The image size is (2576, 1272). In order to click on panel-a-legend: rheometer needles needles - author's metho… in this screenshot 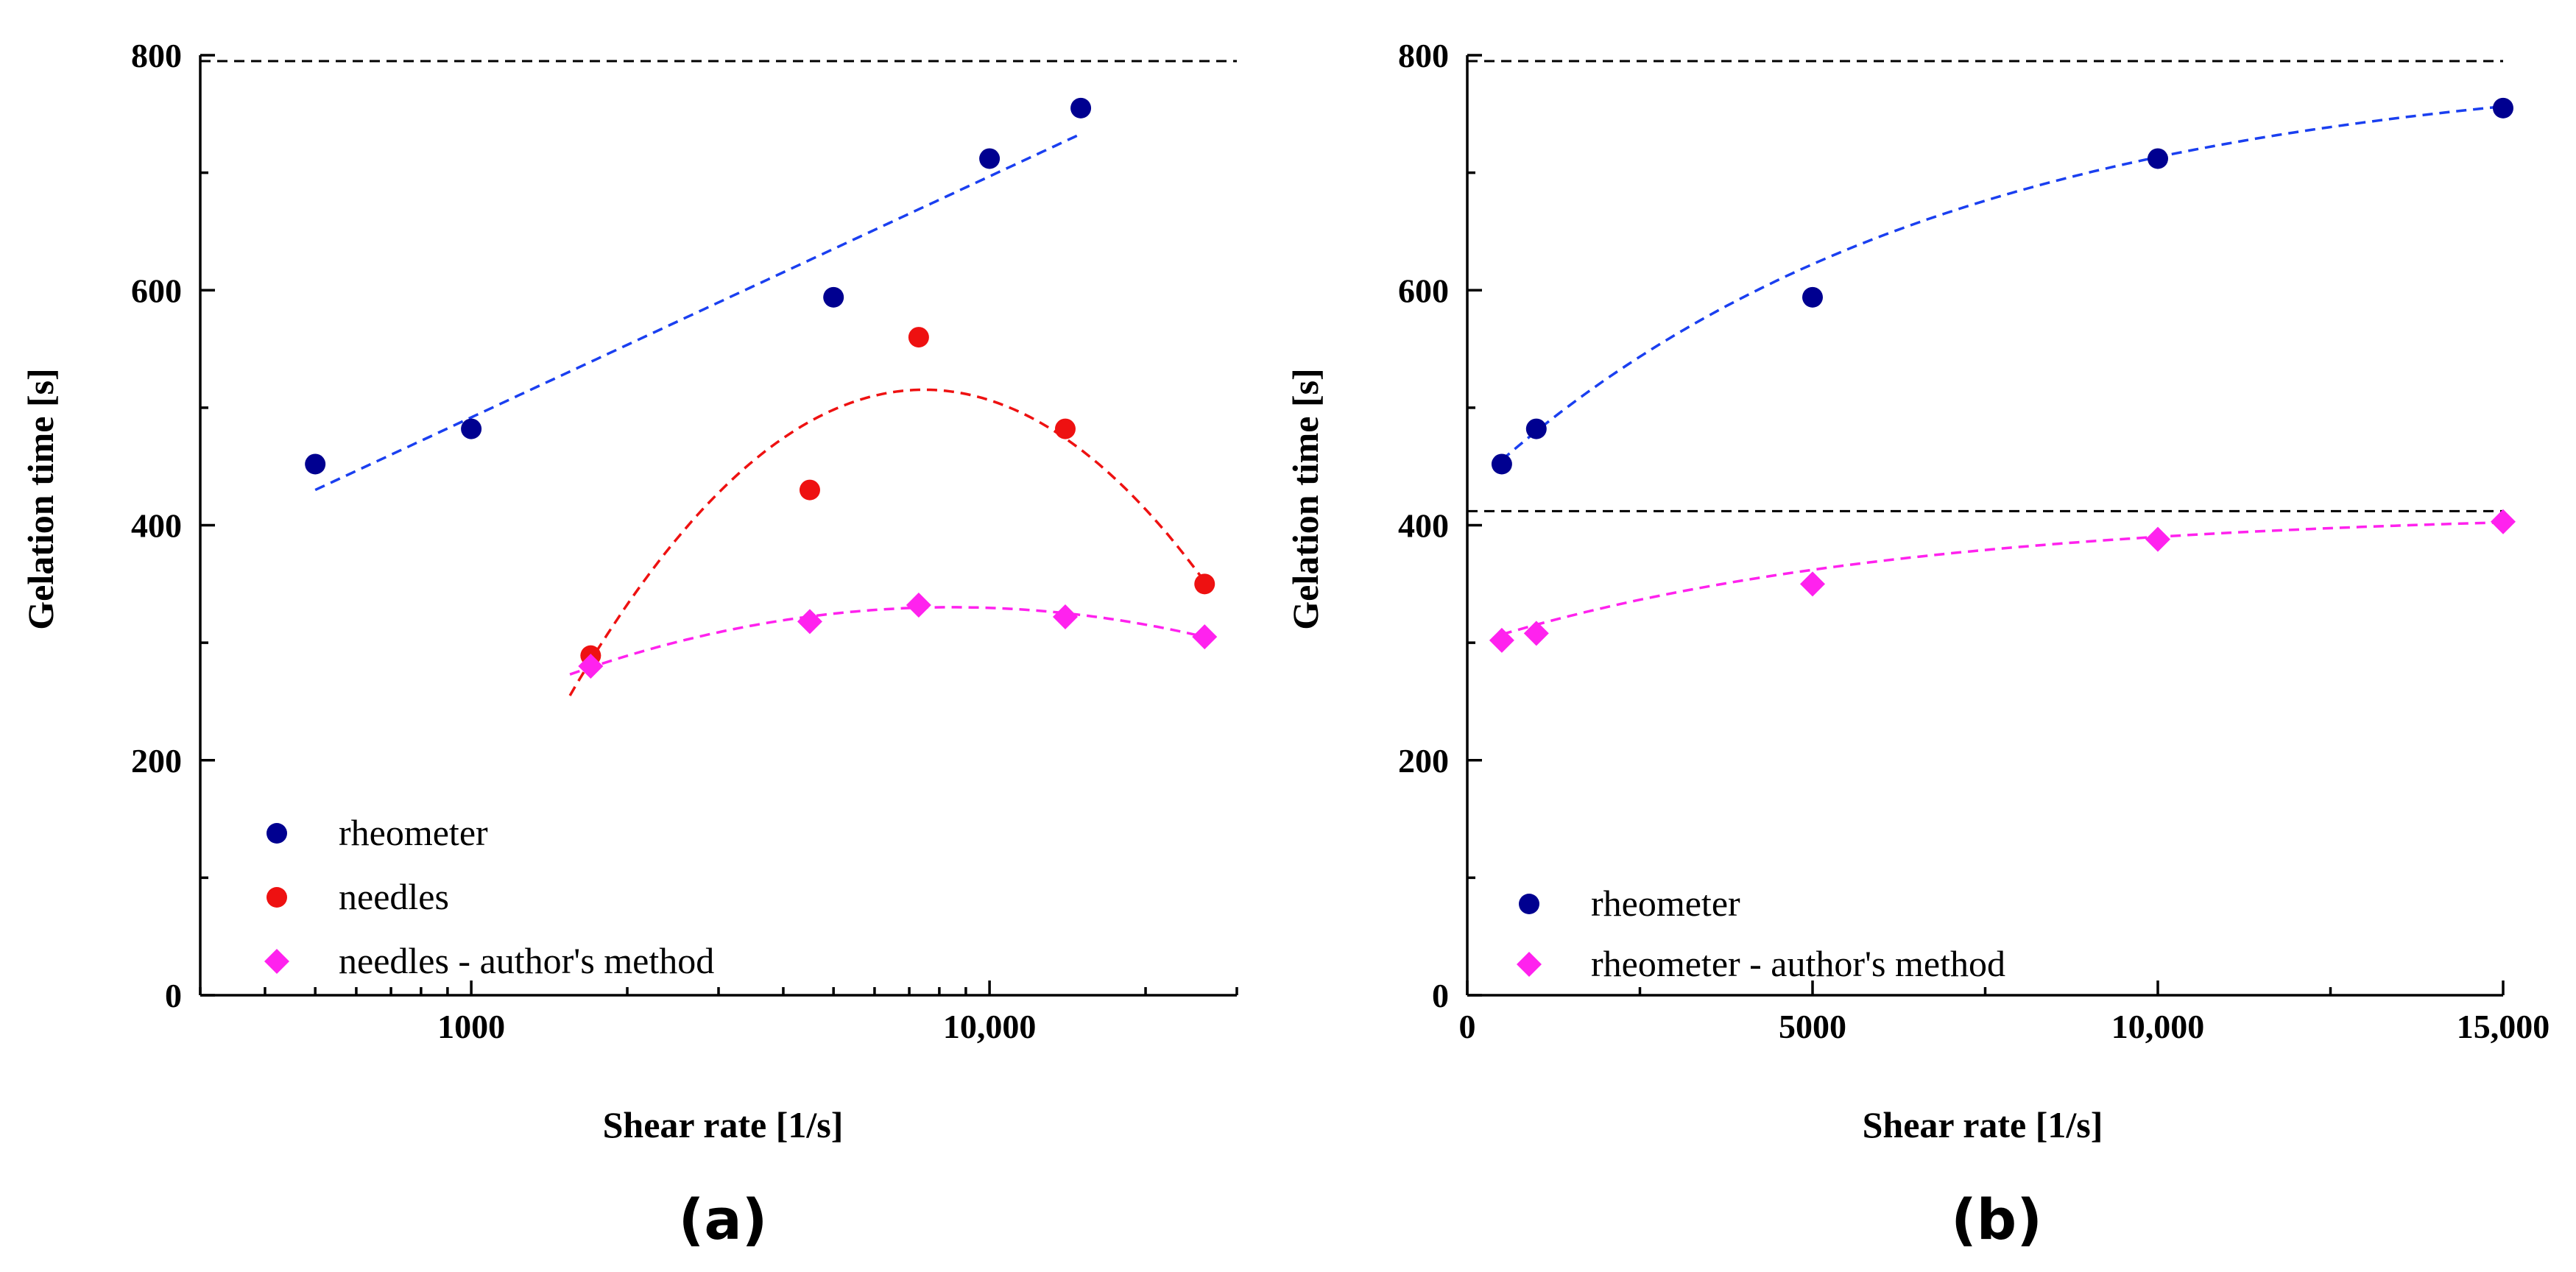, I will do `click(489, 896)`.